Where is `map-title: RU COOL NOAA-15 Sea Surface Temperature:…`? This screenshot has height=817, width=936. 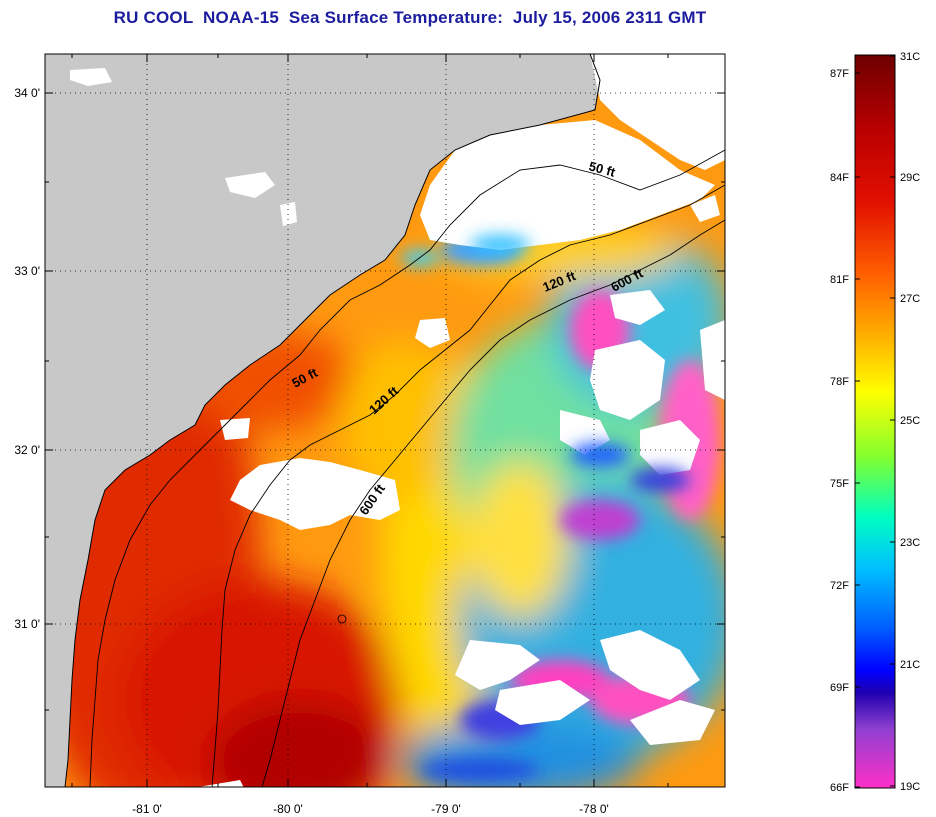
map-title: RU COOL NOAA-15 Sea Surface Temperature:… is located at coordinates (410, 17).